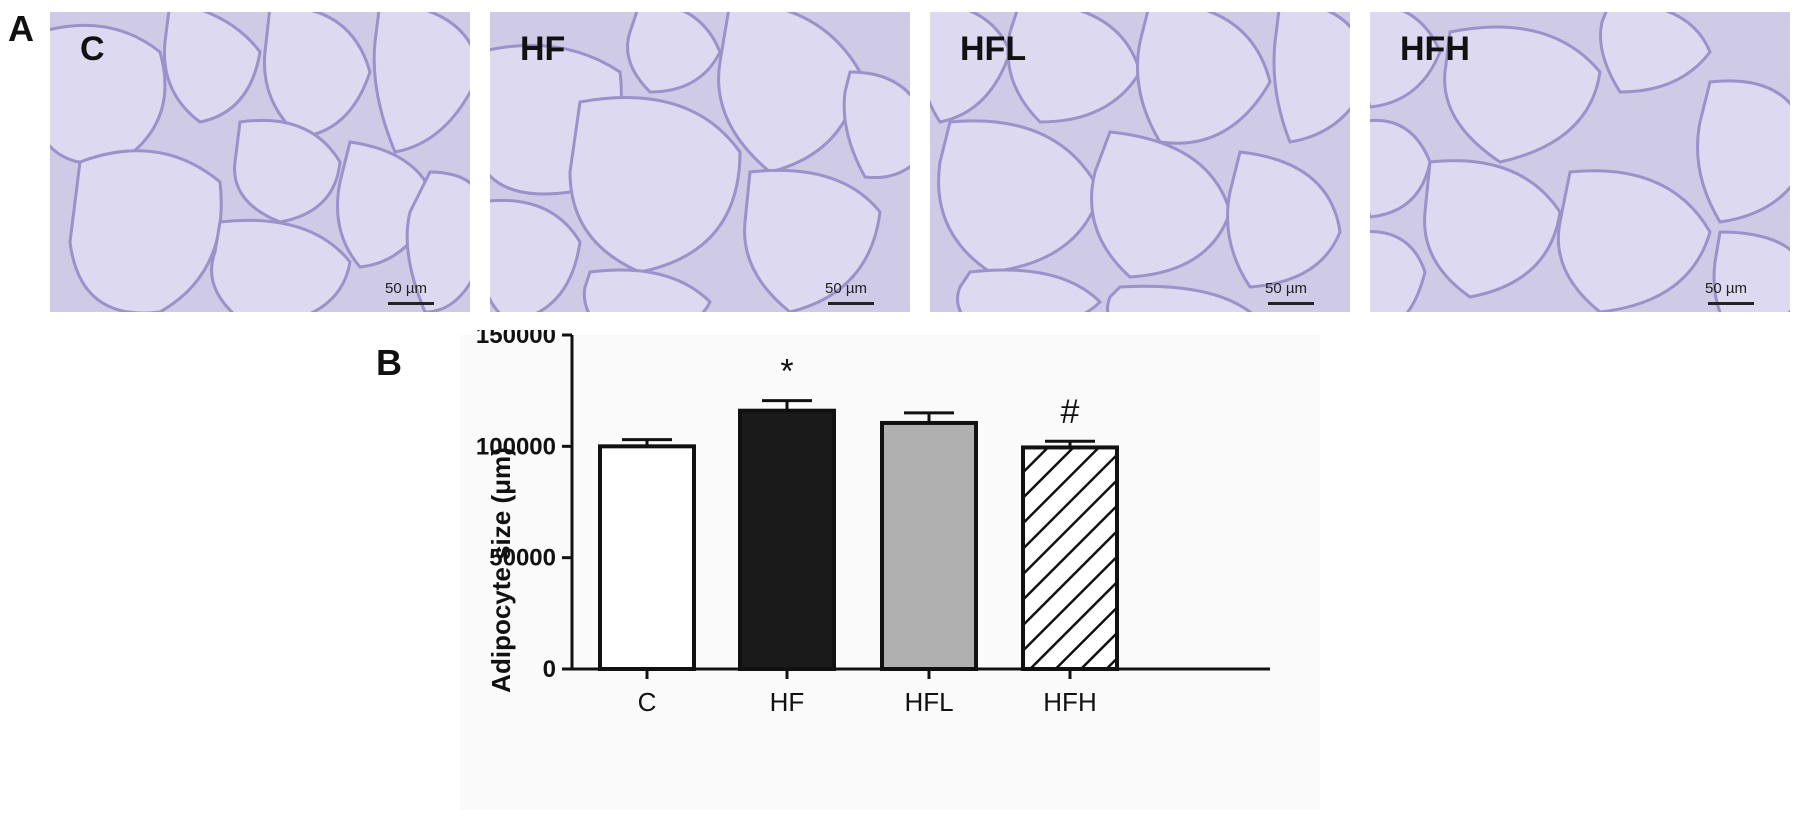 The width and height of the screenshot is (1795, 816). Describe the element at coordinates (543, 49) in the screenshot. I see `micrograph-label: HF` at that location.